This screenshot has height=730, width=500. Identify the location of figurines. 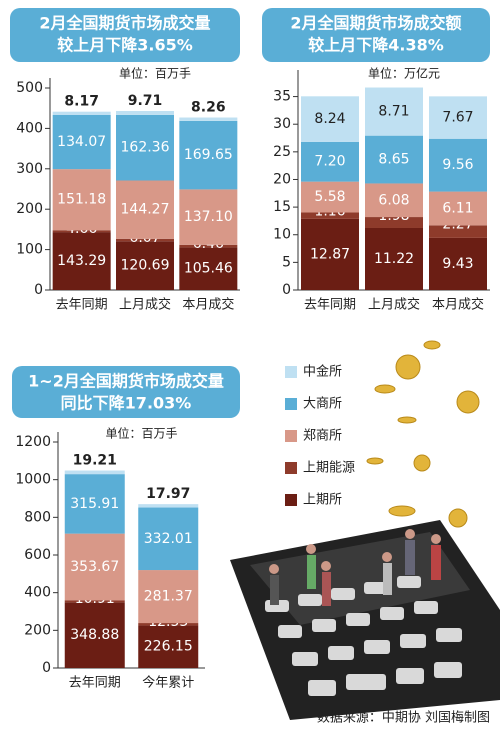
(355, 567).